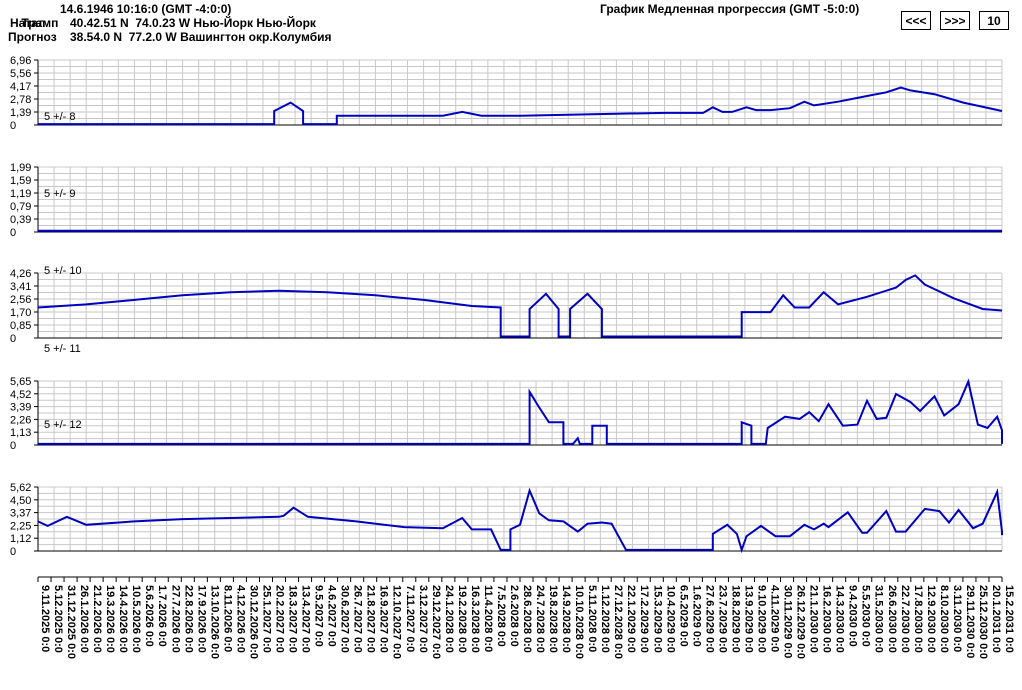  I want to click on band-annotation: 5 +/- 12, so click(63, 425).